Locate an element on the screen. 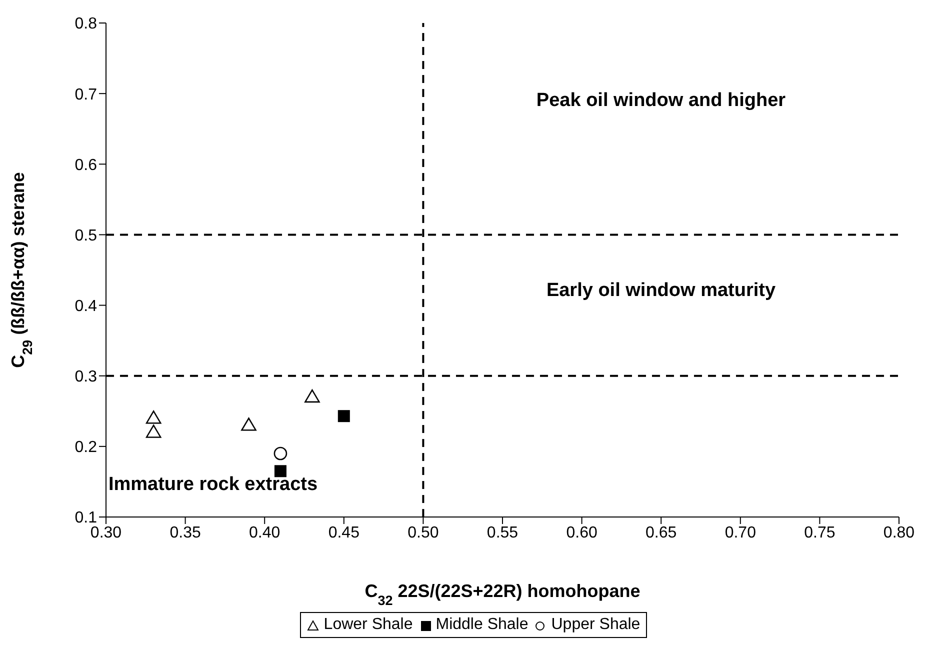 The width and height of the screenshot is (928, 658). x-tick-label: 0.30 is located at coordinates (106, 533).